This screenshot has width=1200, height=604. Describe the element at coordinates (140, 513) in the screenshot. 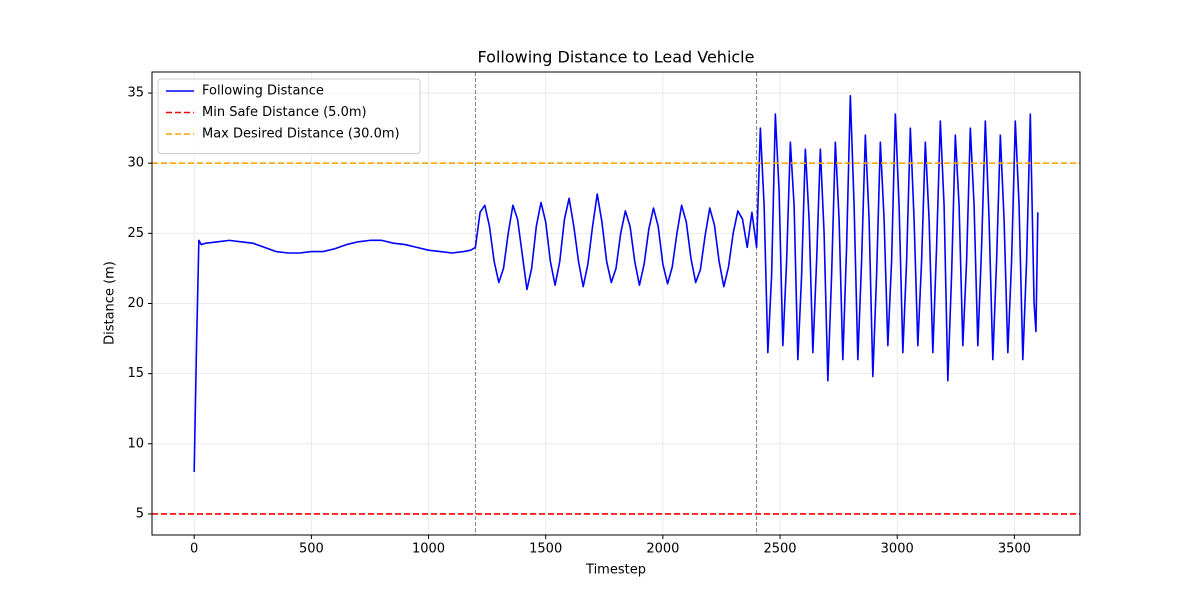

I see `y-tick-label: 5` at that location.